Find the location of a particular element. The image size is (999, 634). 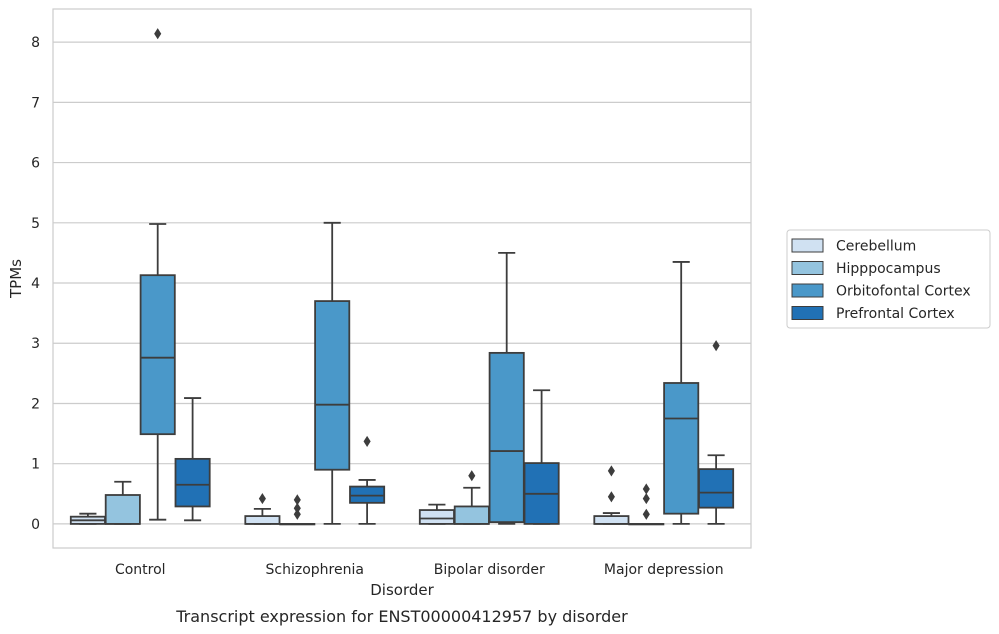

y-tick-labels: 0 1 2 3 4 5 6 7 8 is located at coordinates (35, 284).